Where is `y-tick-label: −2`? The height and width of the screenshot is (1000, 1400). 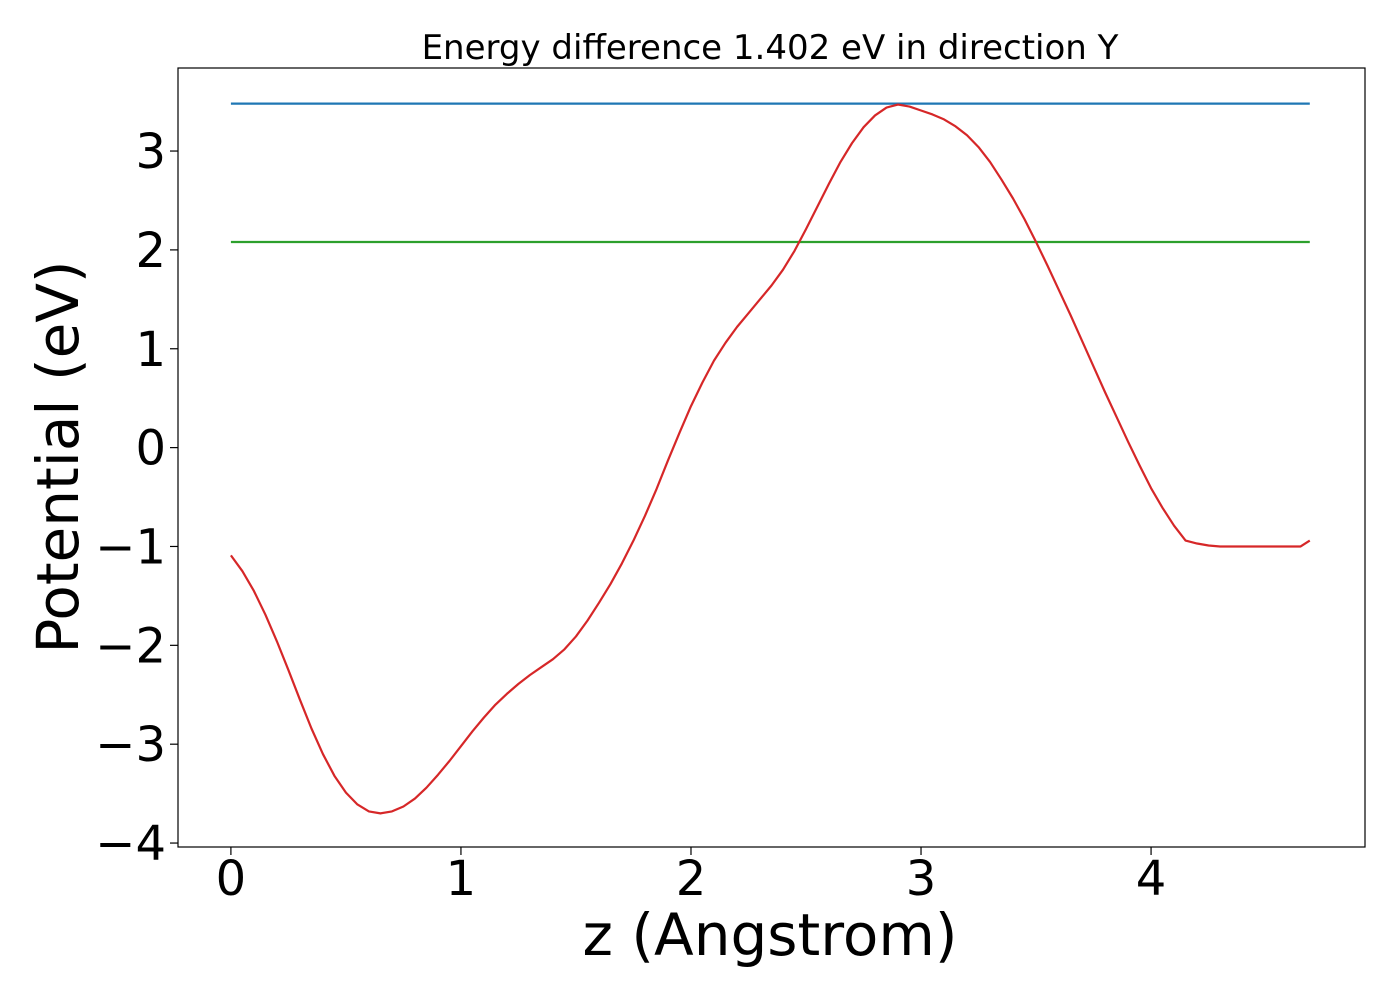
y-tick-label: −2 is located at coordinates (130, 646).